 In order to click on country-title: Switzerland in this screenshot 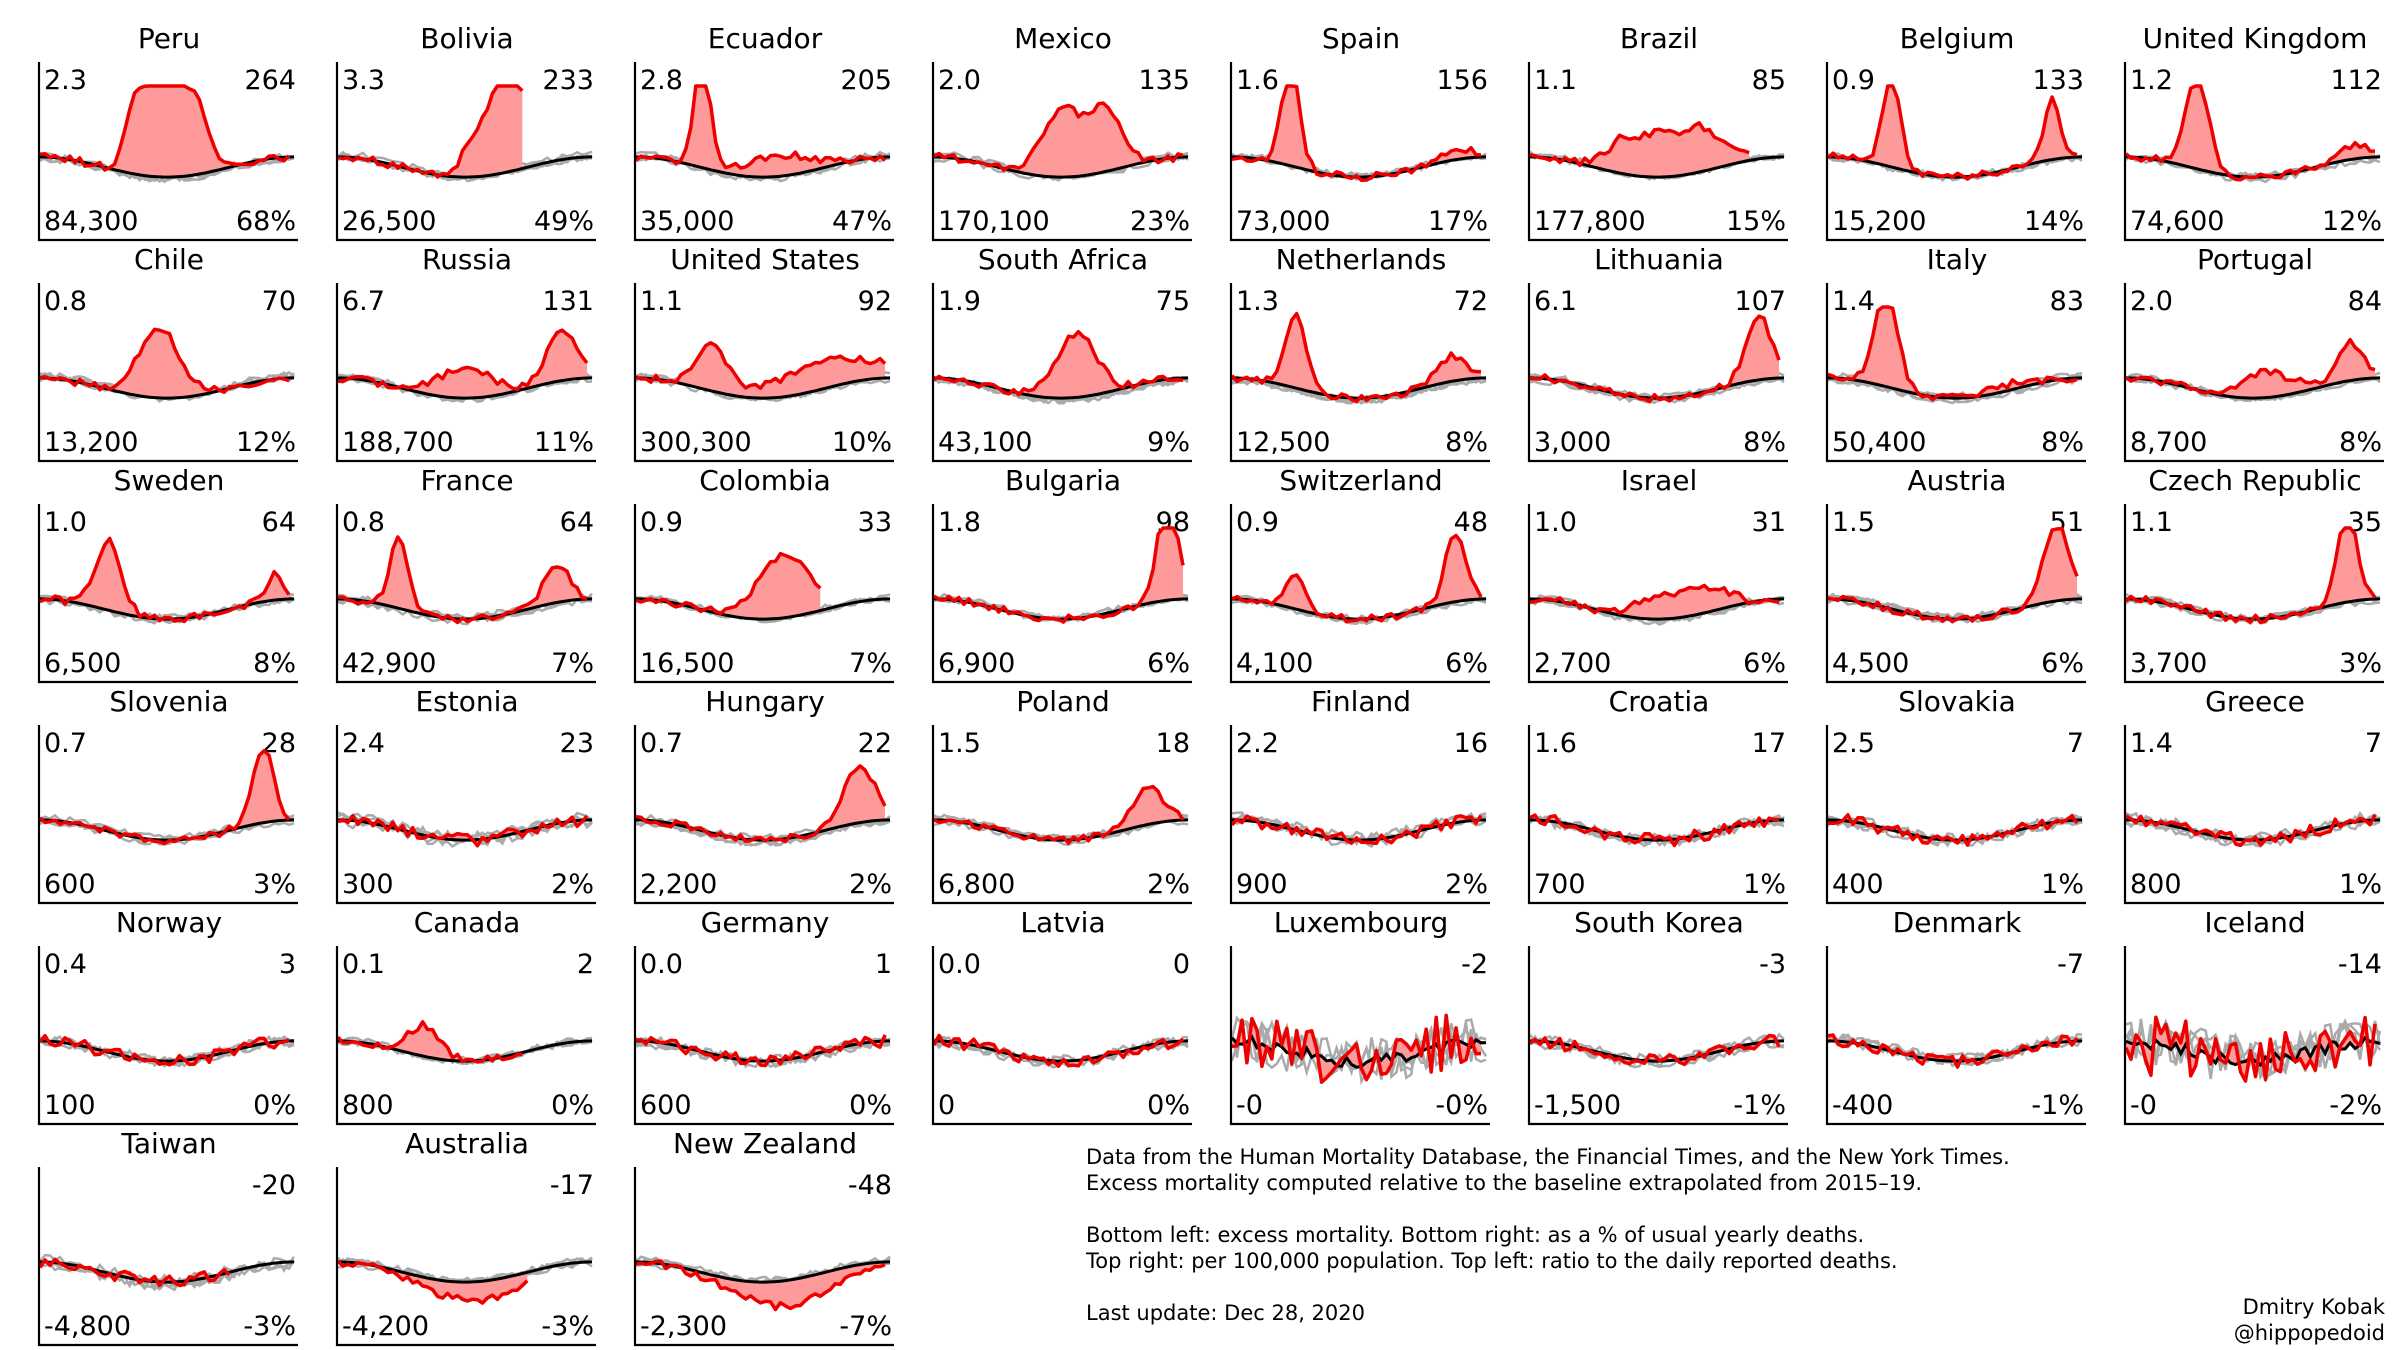, I will do `click(1361, 480)`.